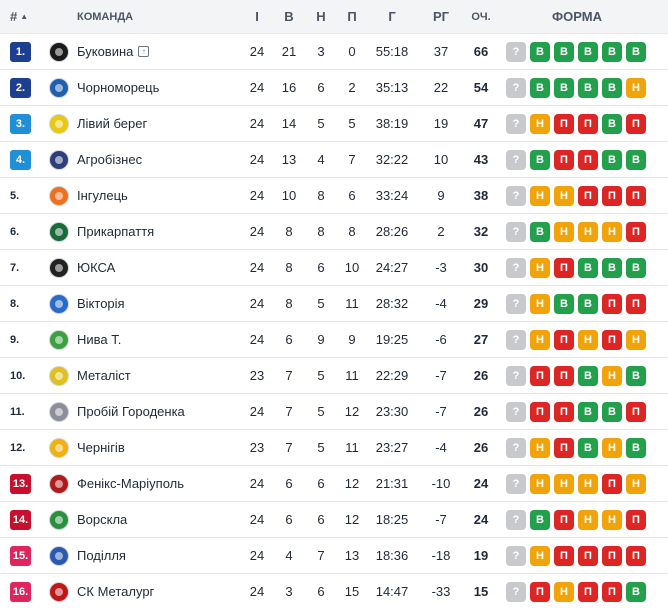  I want to click on goal-diff-header: РГ, so click(441, 16).